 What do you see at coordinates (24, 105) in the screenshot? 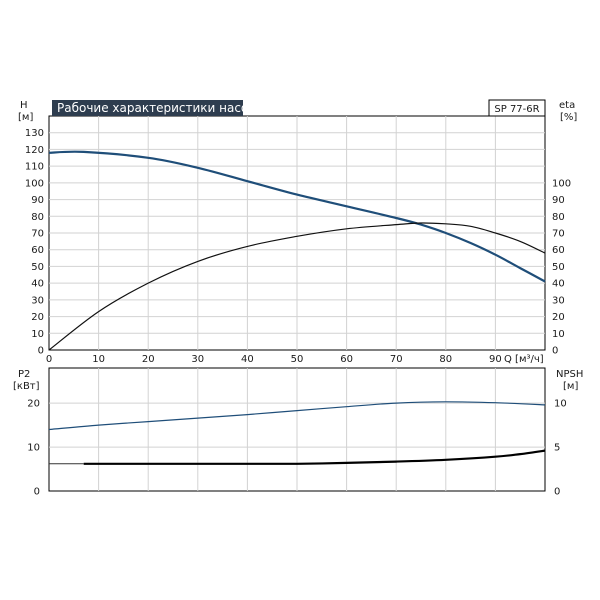
I see `head-axis-title: H` at bounding box center [24, 105].